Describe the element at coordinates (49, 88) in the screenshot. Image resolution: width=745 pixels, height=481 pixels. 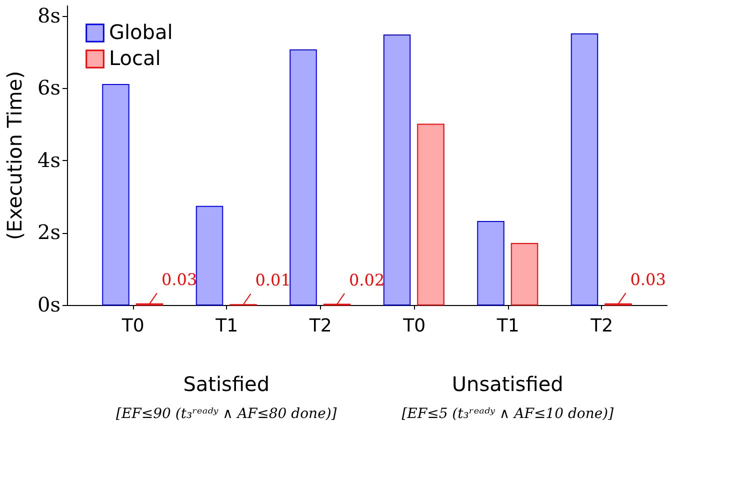
I see `y-tick-label: 6s` at that location.